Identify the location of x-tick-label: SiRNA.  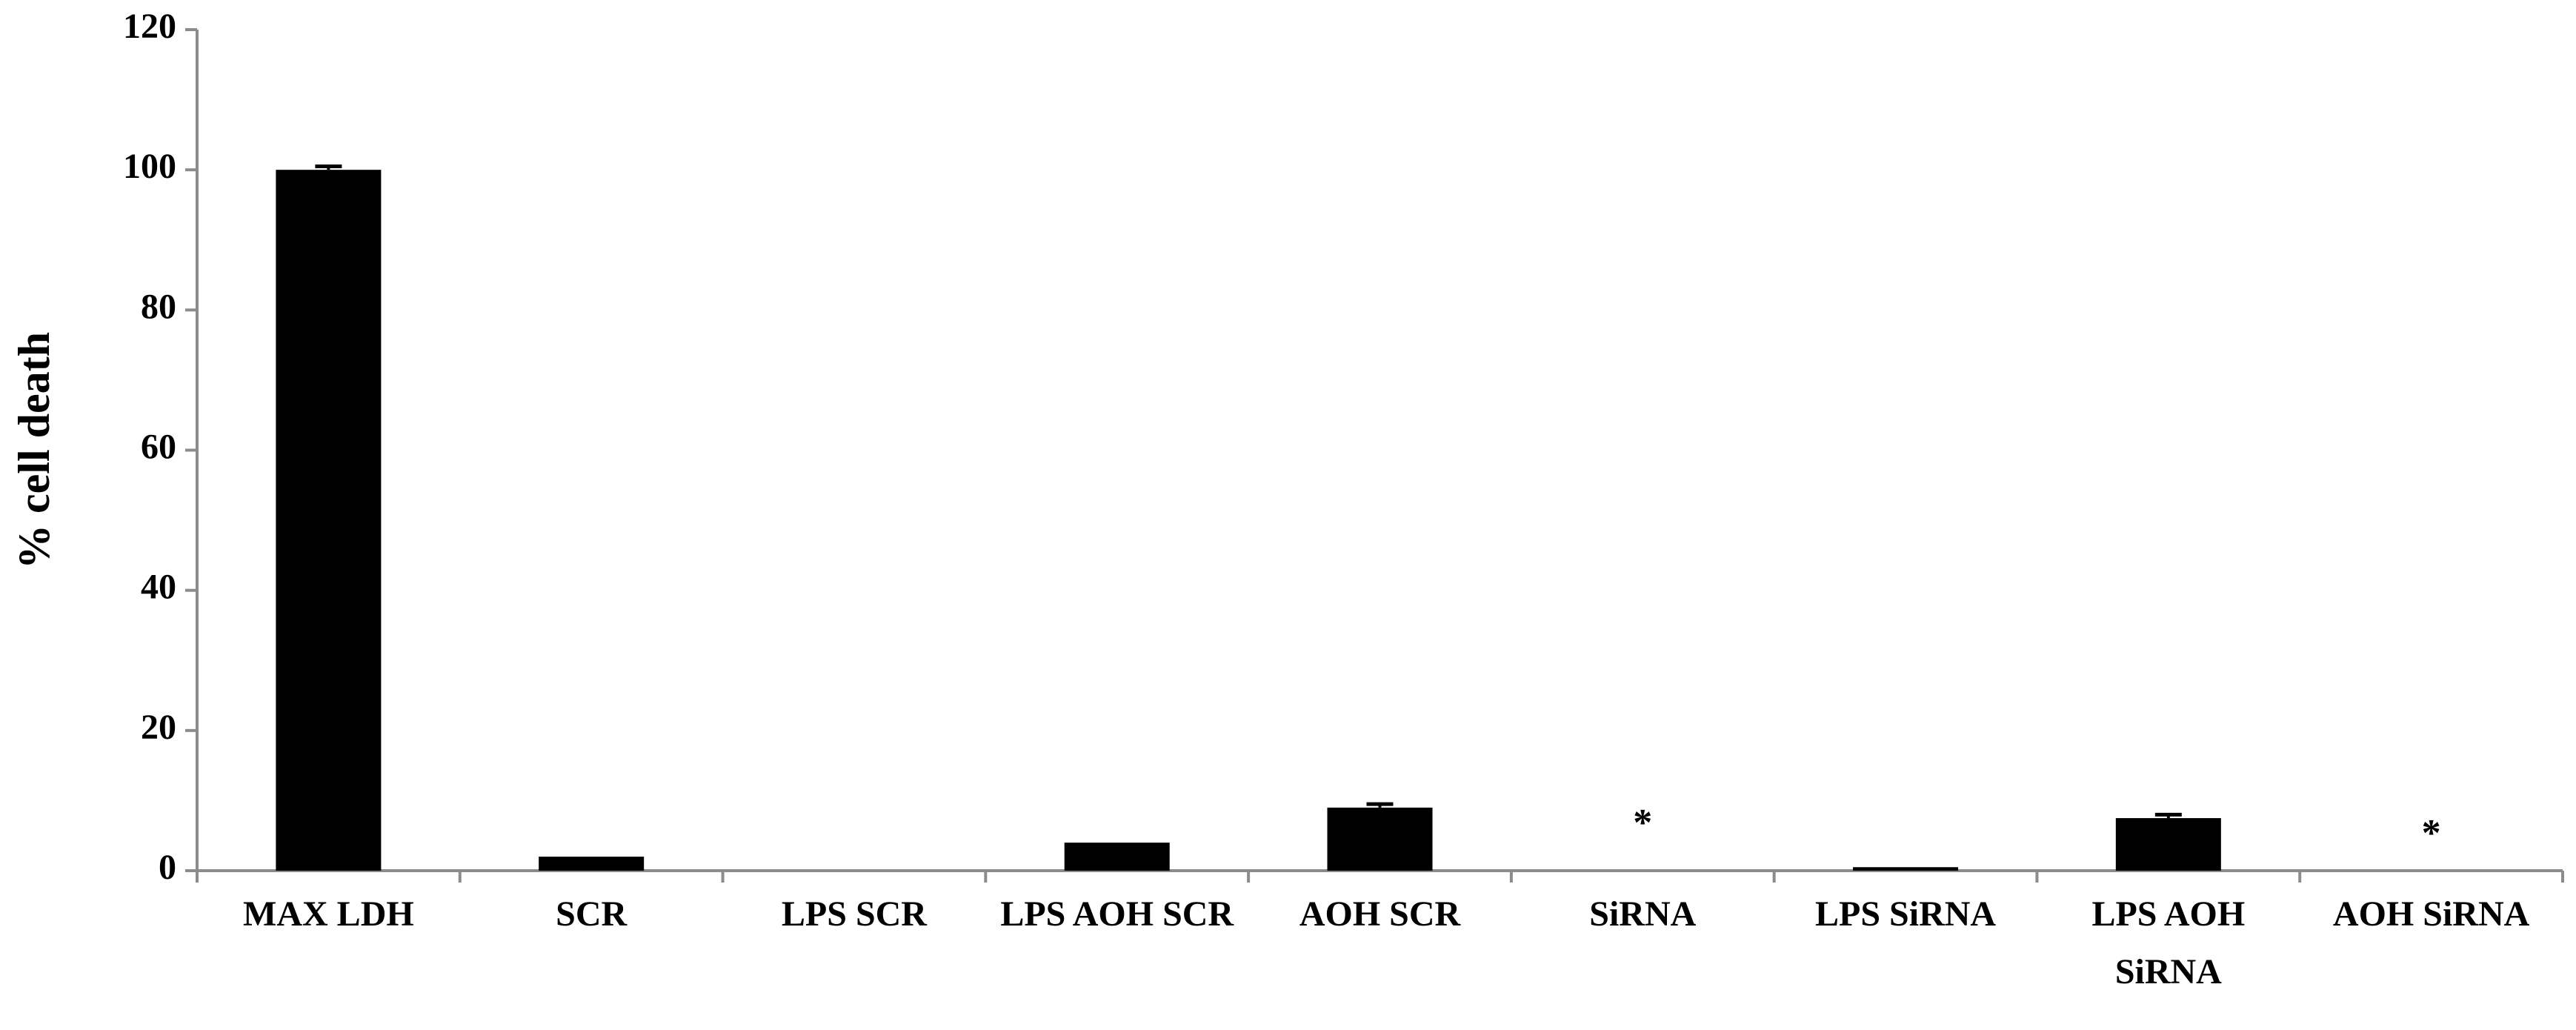
(1643, 914).